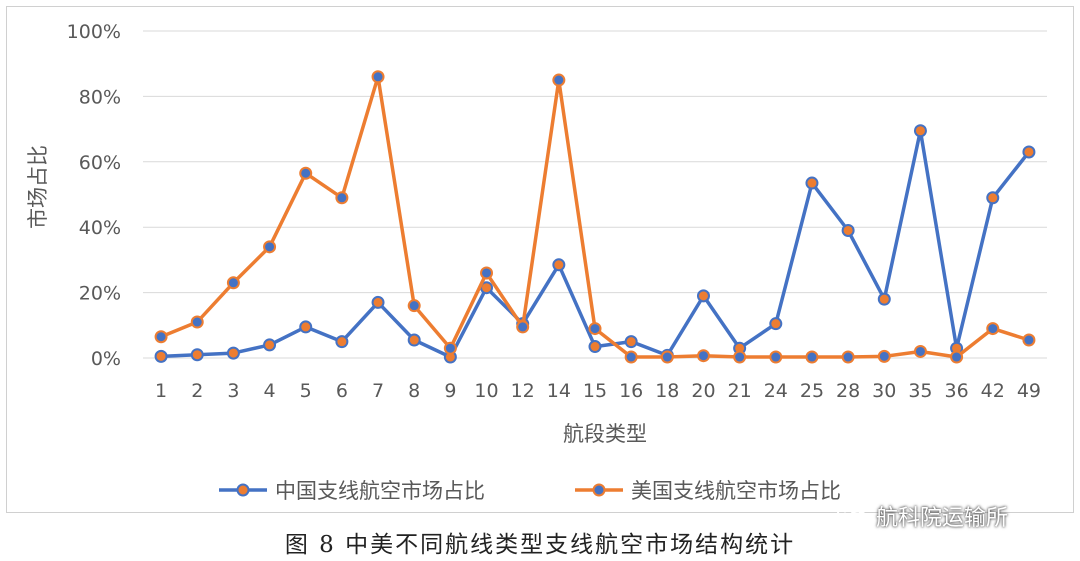 Image resolution: width=1080 pixels, height=561 pixels. Describe the element at coordinates (667, 391) in the screenshot. I see `x-tick-label: 18` at that location.